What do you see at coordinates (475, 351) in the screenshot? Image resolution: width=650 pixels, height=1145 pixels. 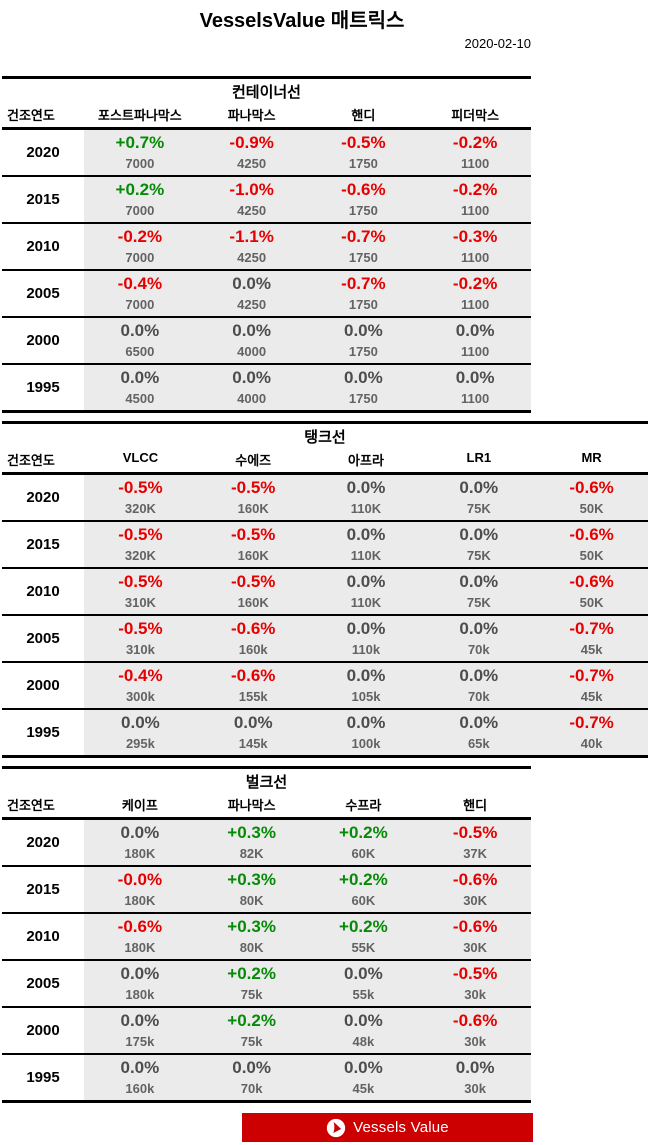 I see `size-value: 1100` at bounding box center [475, 351].